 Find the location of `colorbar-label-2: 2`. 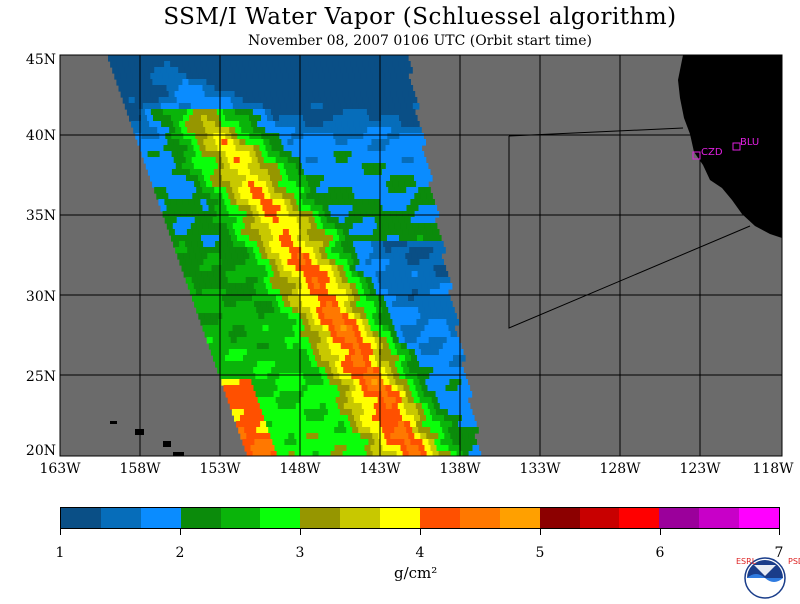

colorbar-label-2: 2 is located at coordinates (180, 553).